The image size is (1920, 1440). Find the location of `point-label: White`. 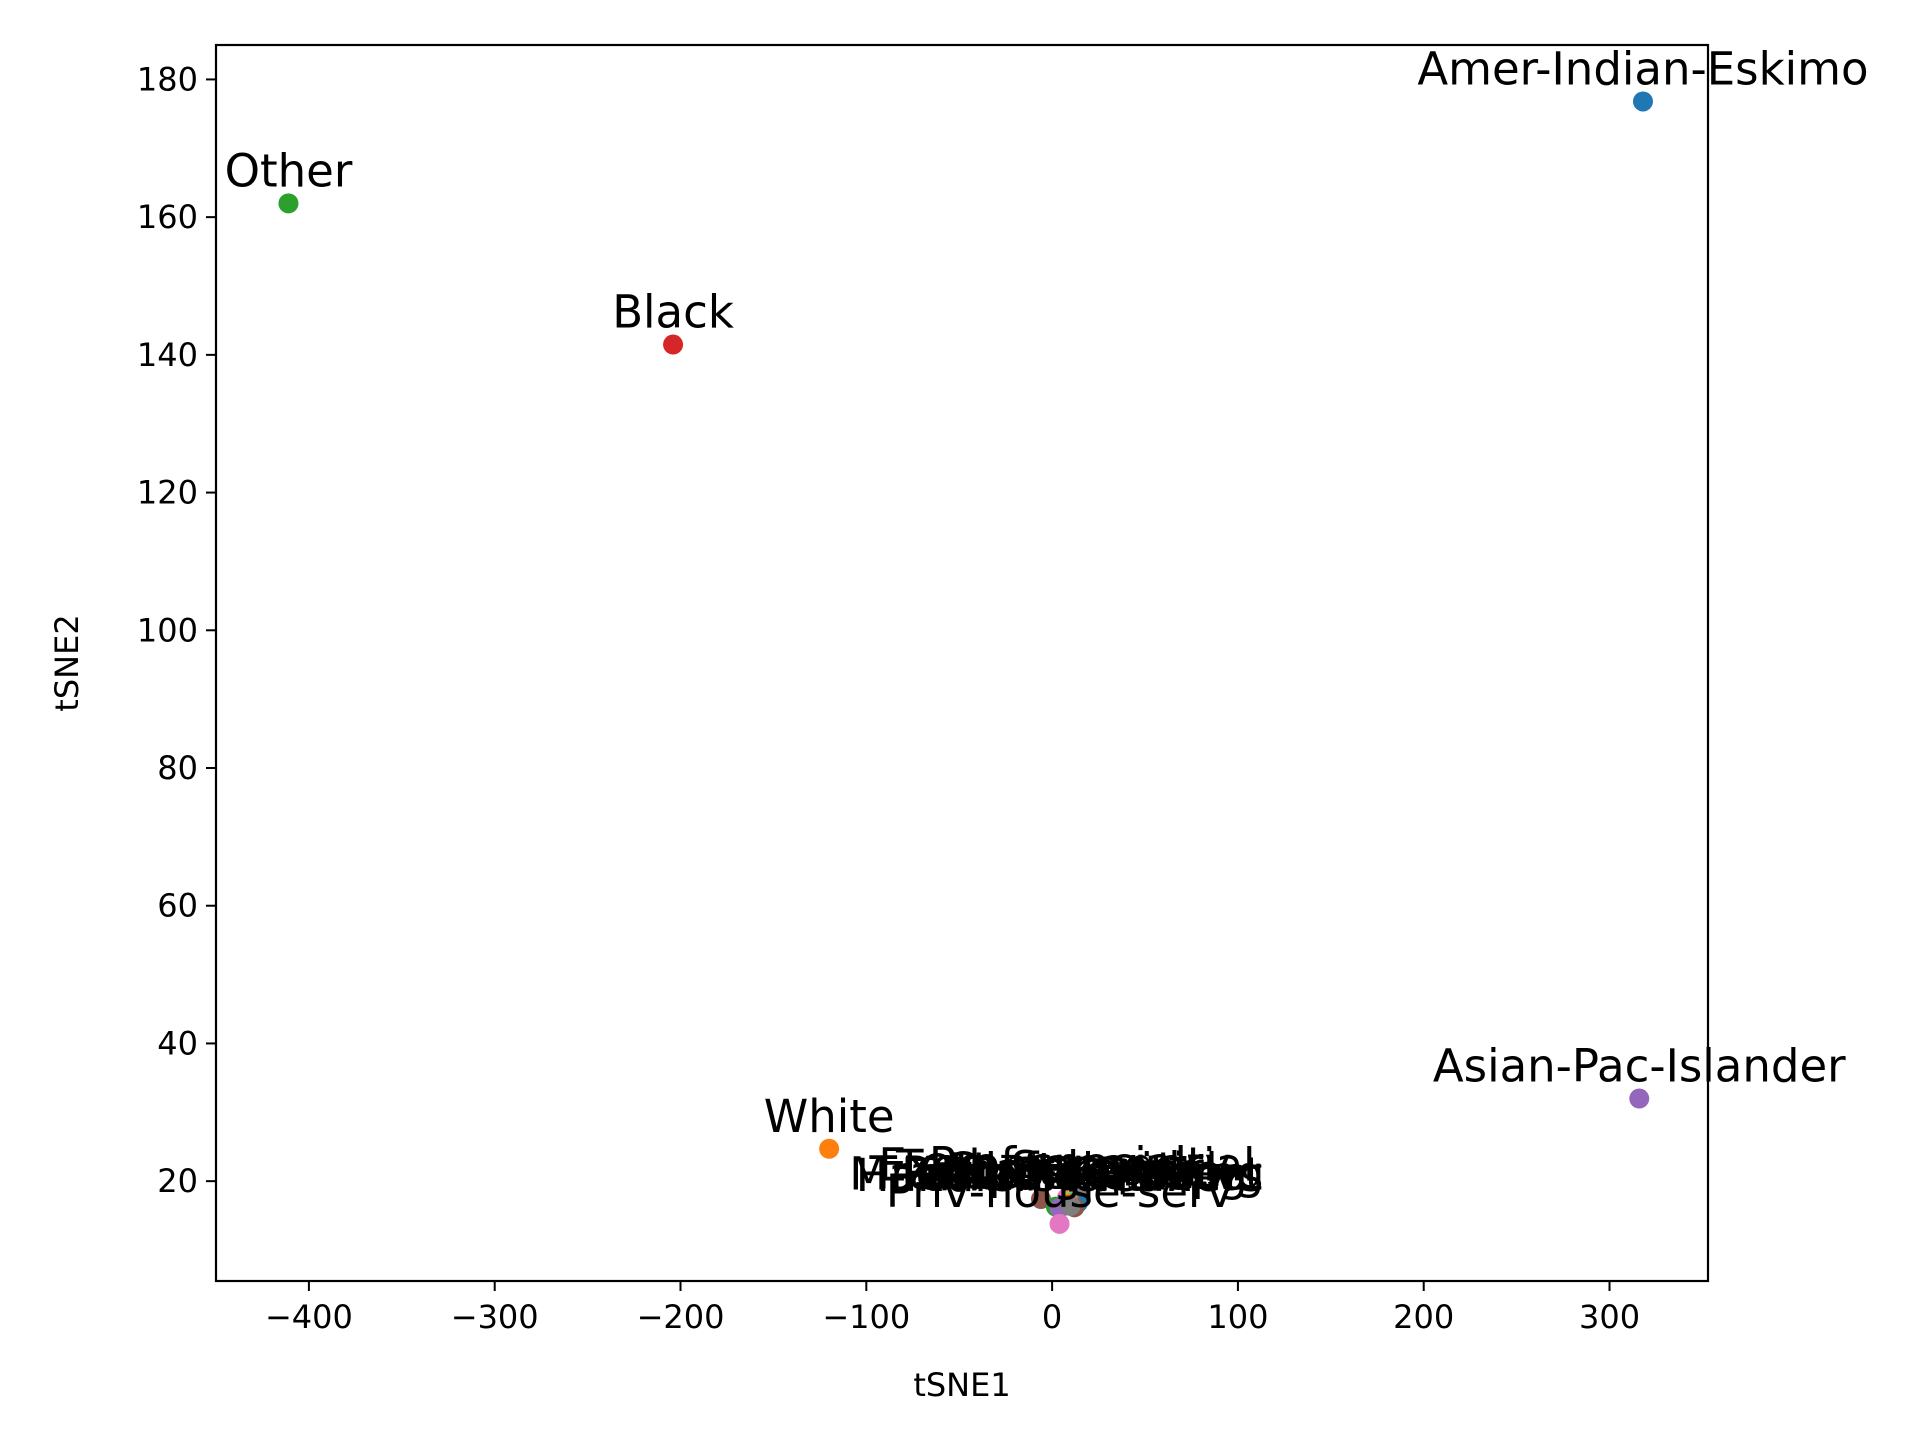

point-label: White is located at coordinates (829, 1116).